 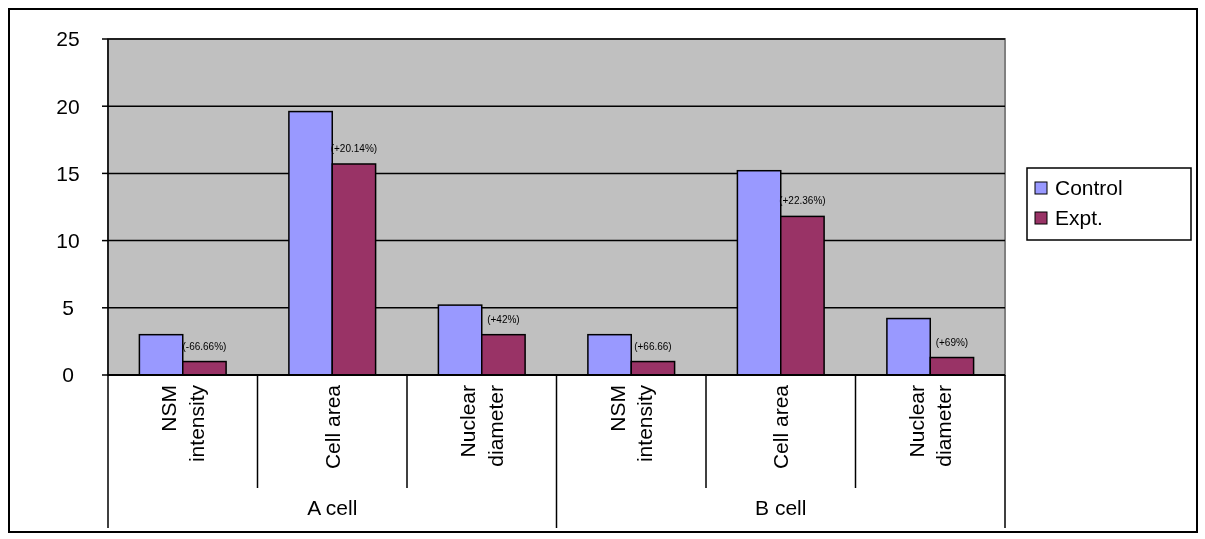 I want to click on y-tick-label: 20, so click(x=68, y=106).